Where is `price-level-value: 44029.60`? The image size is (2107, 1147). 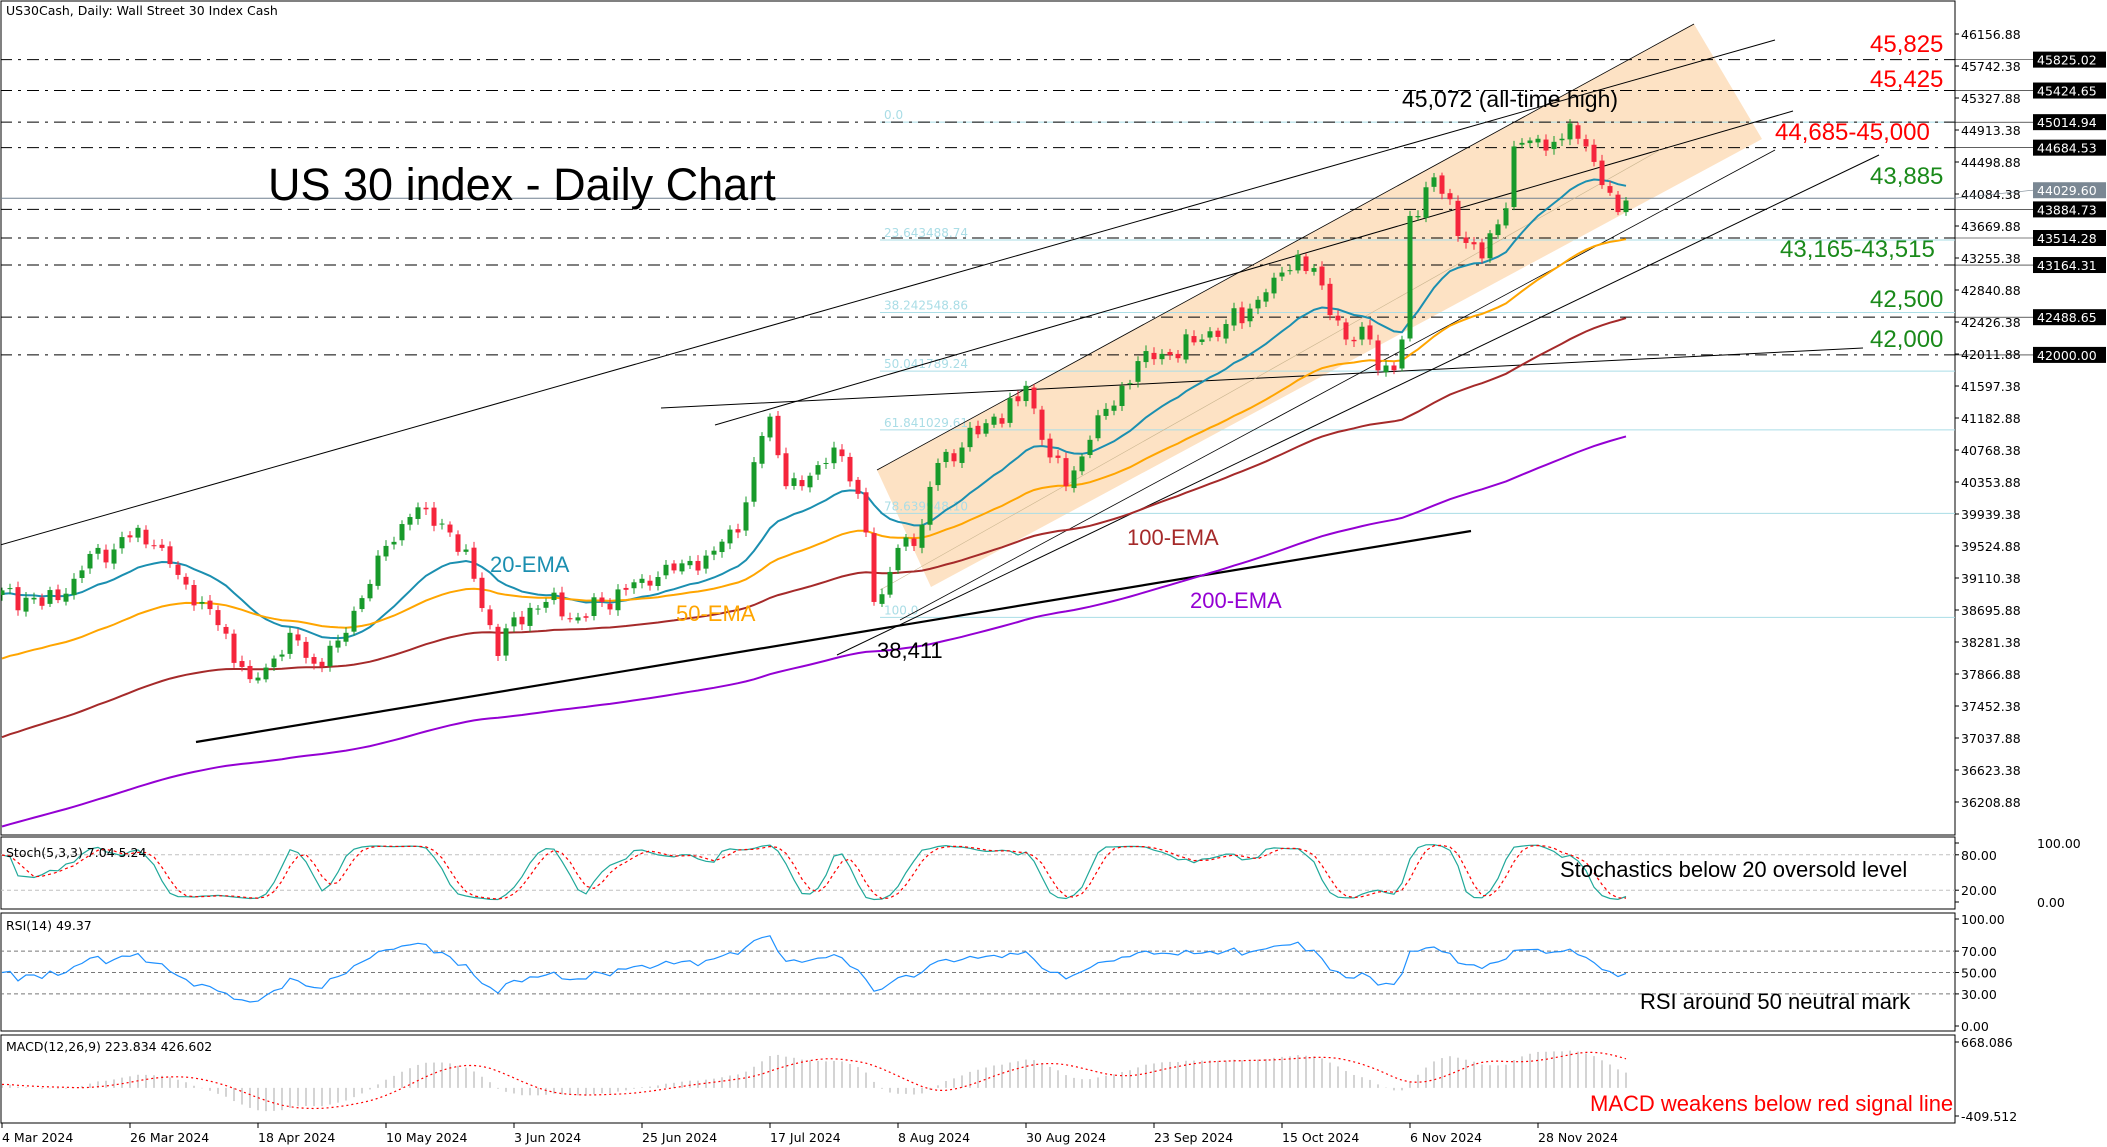
price-level-value: 44029.60 is located at coordinates (2067, 190).